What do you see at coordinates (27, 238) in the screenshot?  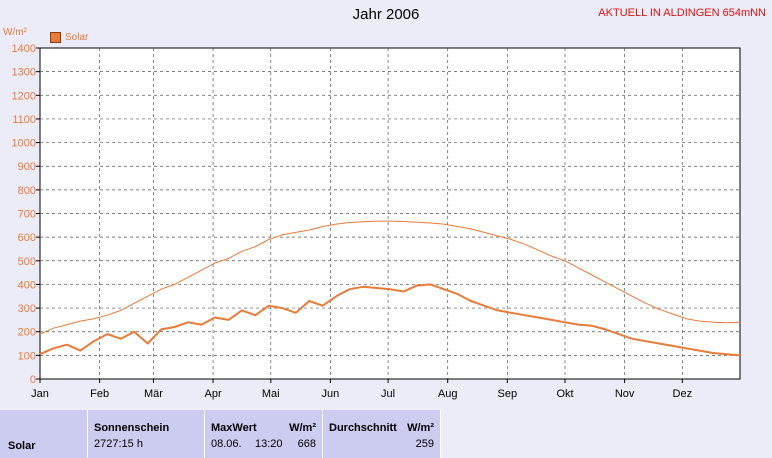 I see `y-tick-label: 600` at bounding box center [27, 238].